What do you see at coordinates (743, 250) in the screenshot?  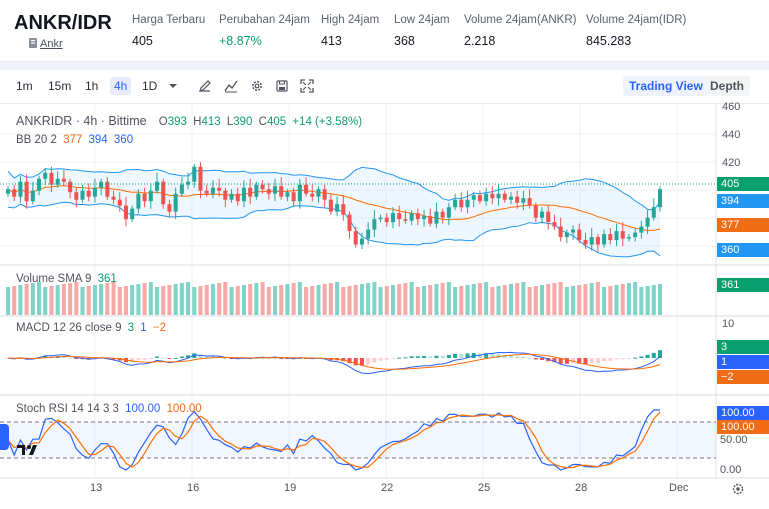 I see `bb-lower-label: 360` at bounding box center [743, 250].